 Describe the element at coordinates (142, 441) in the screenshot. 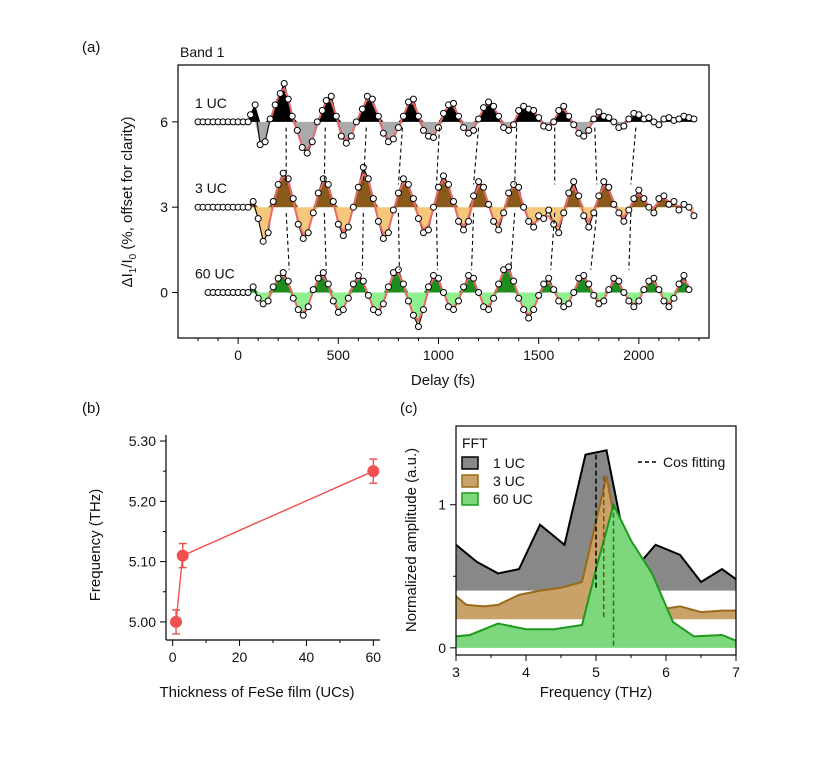

I see `y-tick-label: 5.30` at that location.